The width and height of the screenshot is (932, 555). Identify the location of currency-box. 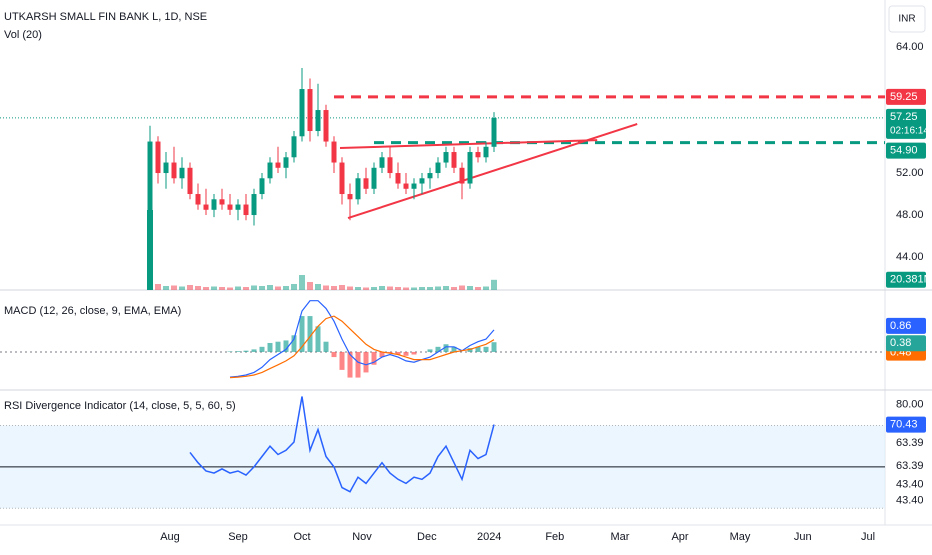
(907, 19).